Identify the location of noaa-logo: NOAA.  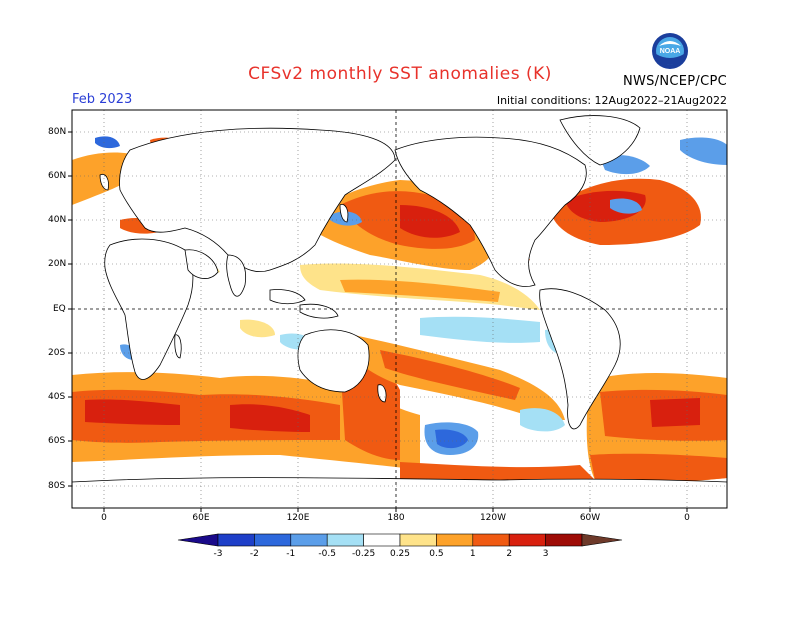
(670, 51).